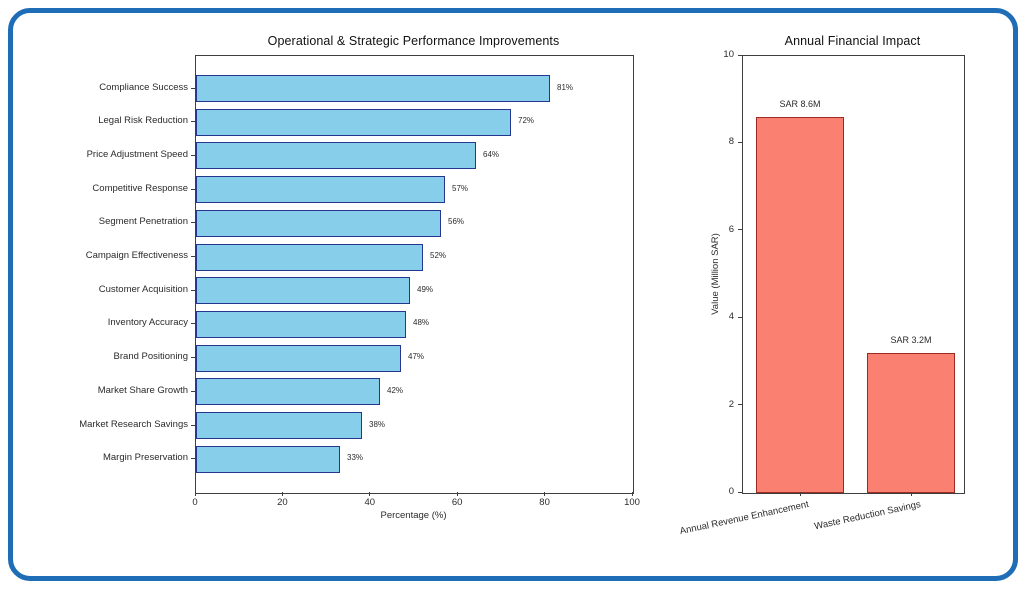  Describe the element at coordinates (195, 502) in the screenshot. I see `x-tick-label: 0` at that location.